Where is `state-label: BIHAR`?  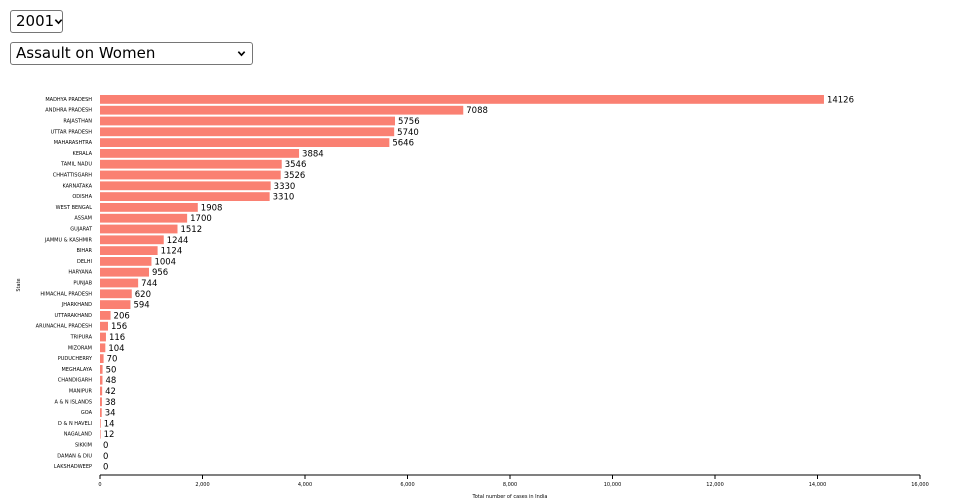
state-label: BIHAR is located at coordinates (84, 251).